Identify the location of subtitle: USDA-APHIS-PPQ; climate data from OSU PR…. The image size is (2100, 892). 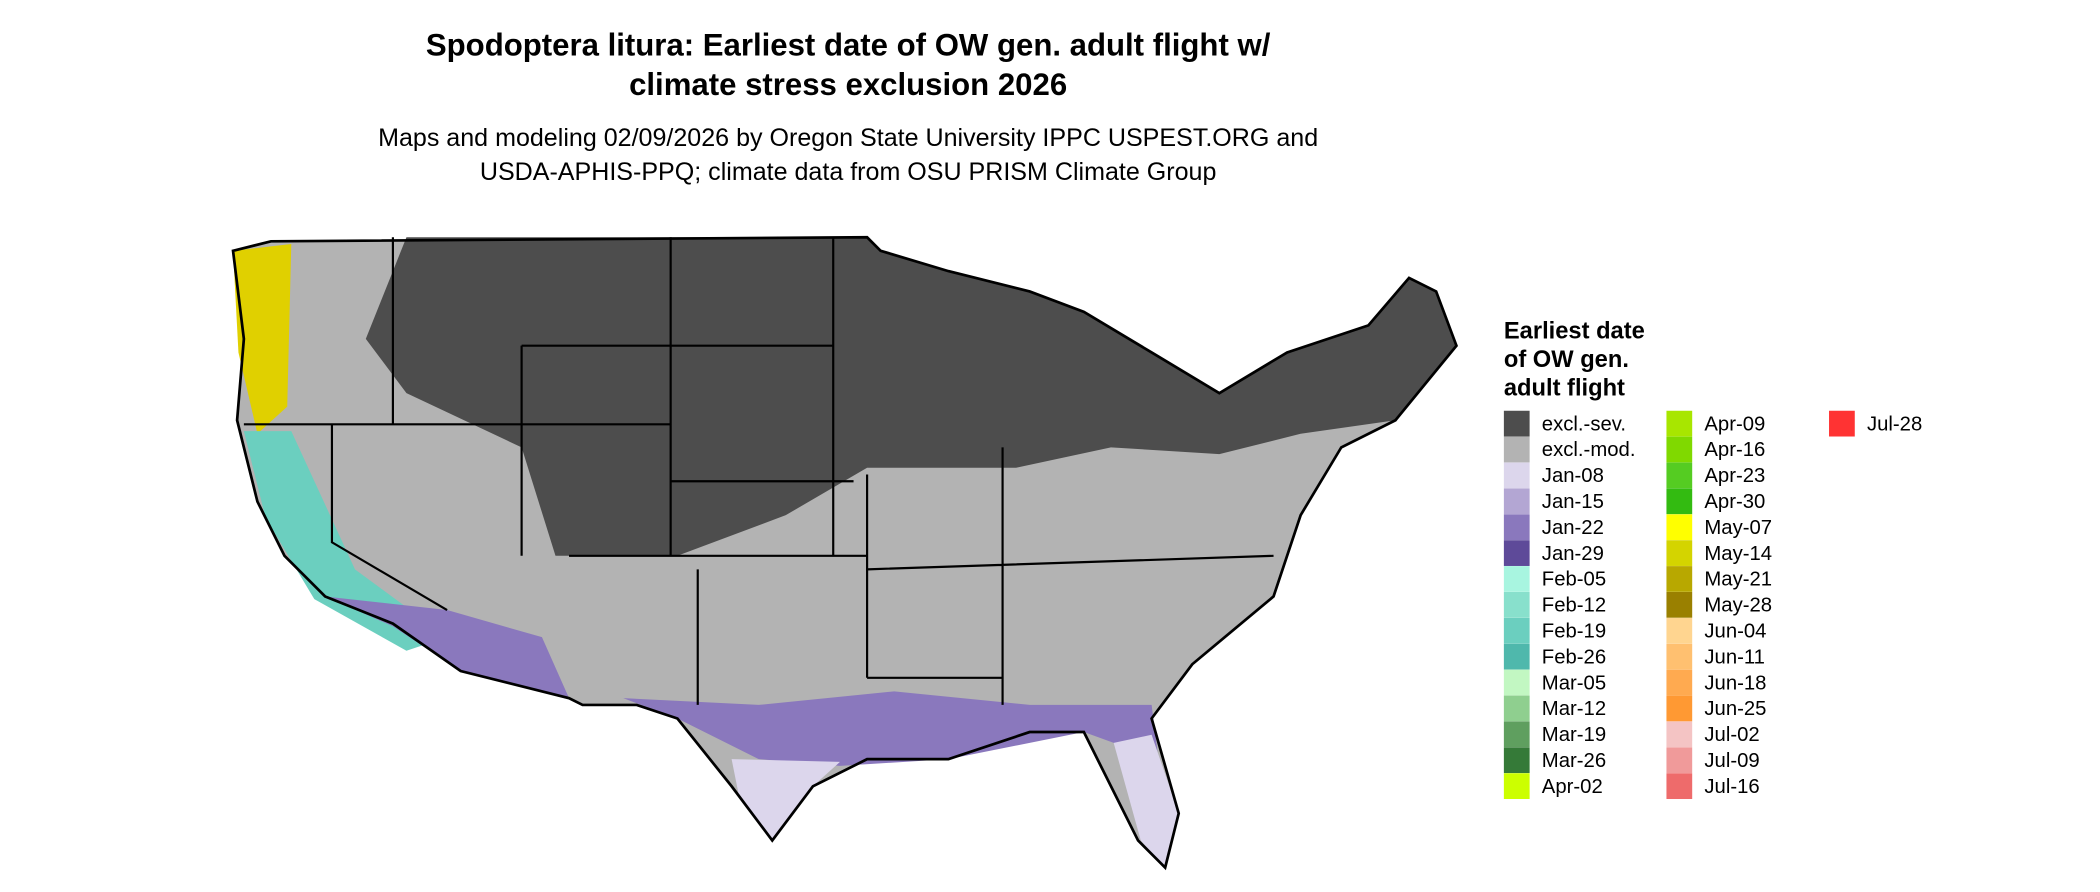
(848, 172).